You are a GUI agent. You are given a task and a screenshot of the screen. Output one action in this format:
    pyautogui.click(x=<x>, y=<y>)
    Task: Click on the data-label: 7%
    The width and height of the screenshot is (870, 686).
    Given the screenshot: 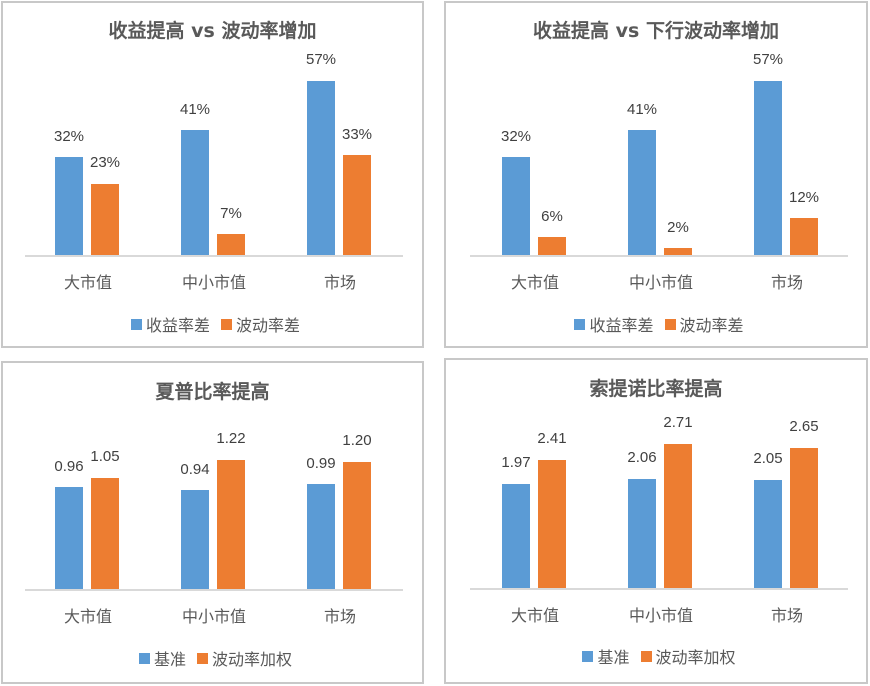 What is the action you would take?
    pyautogui.click(x=231, y=213)
    